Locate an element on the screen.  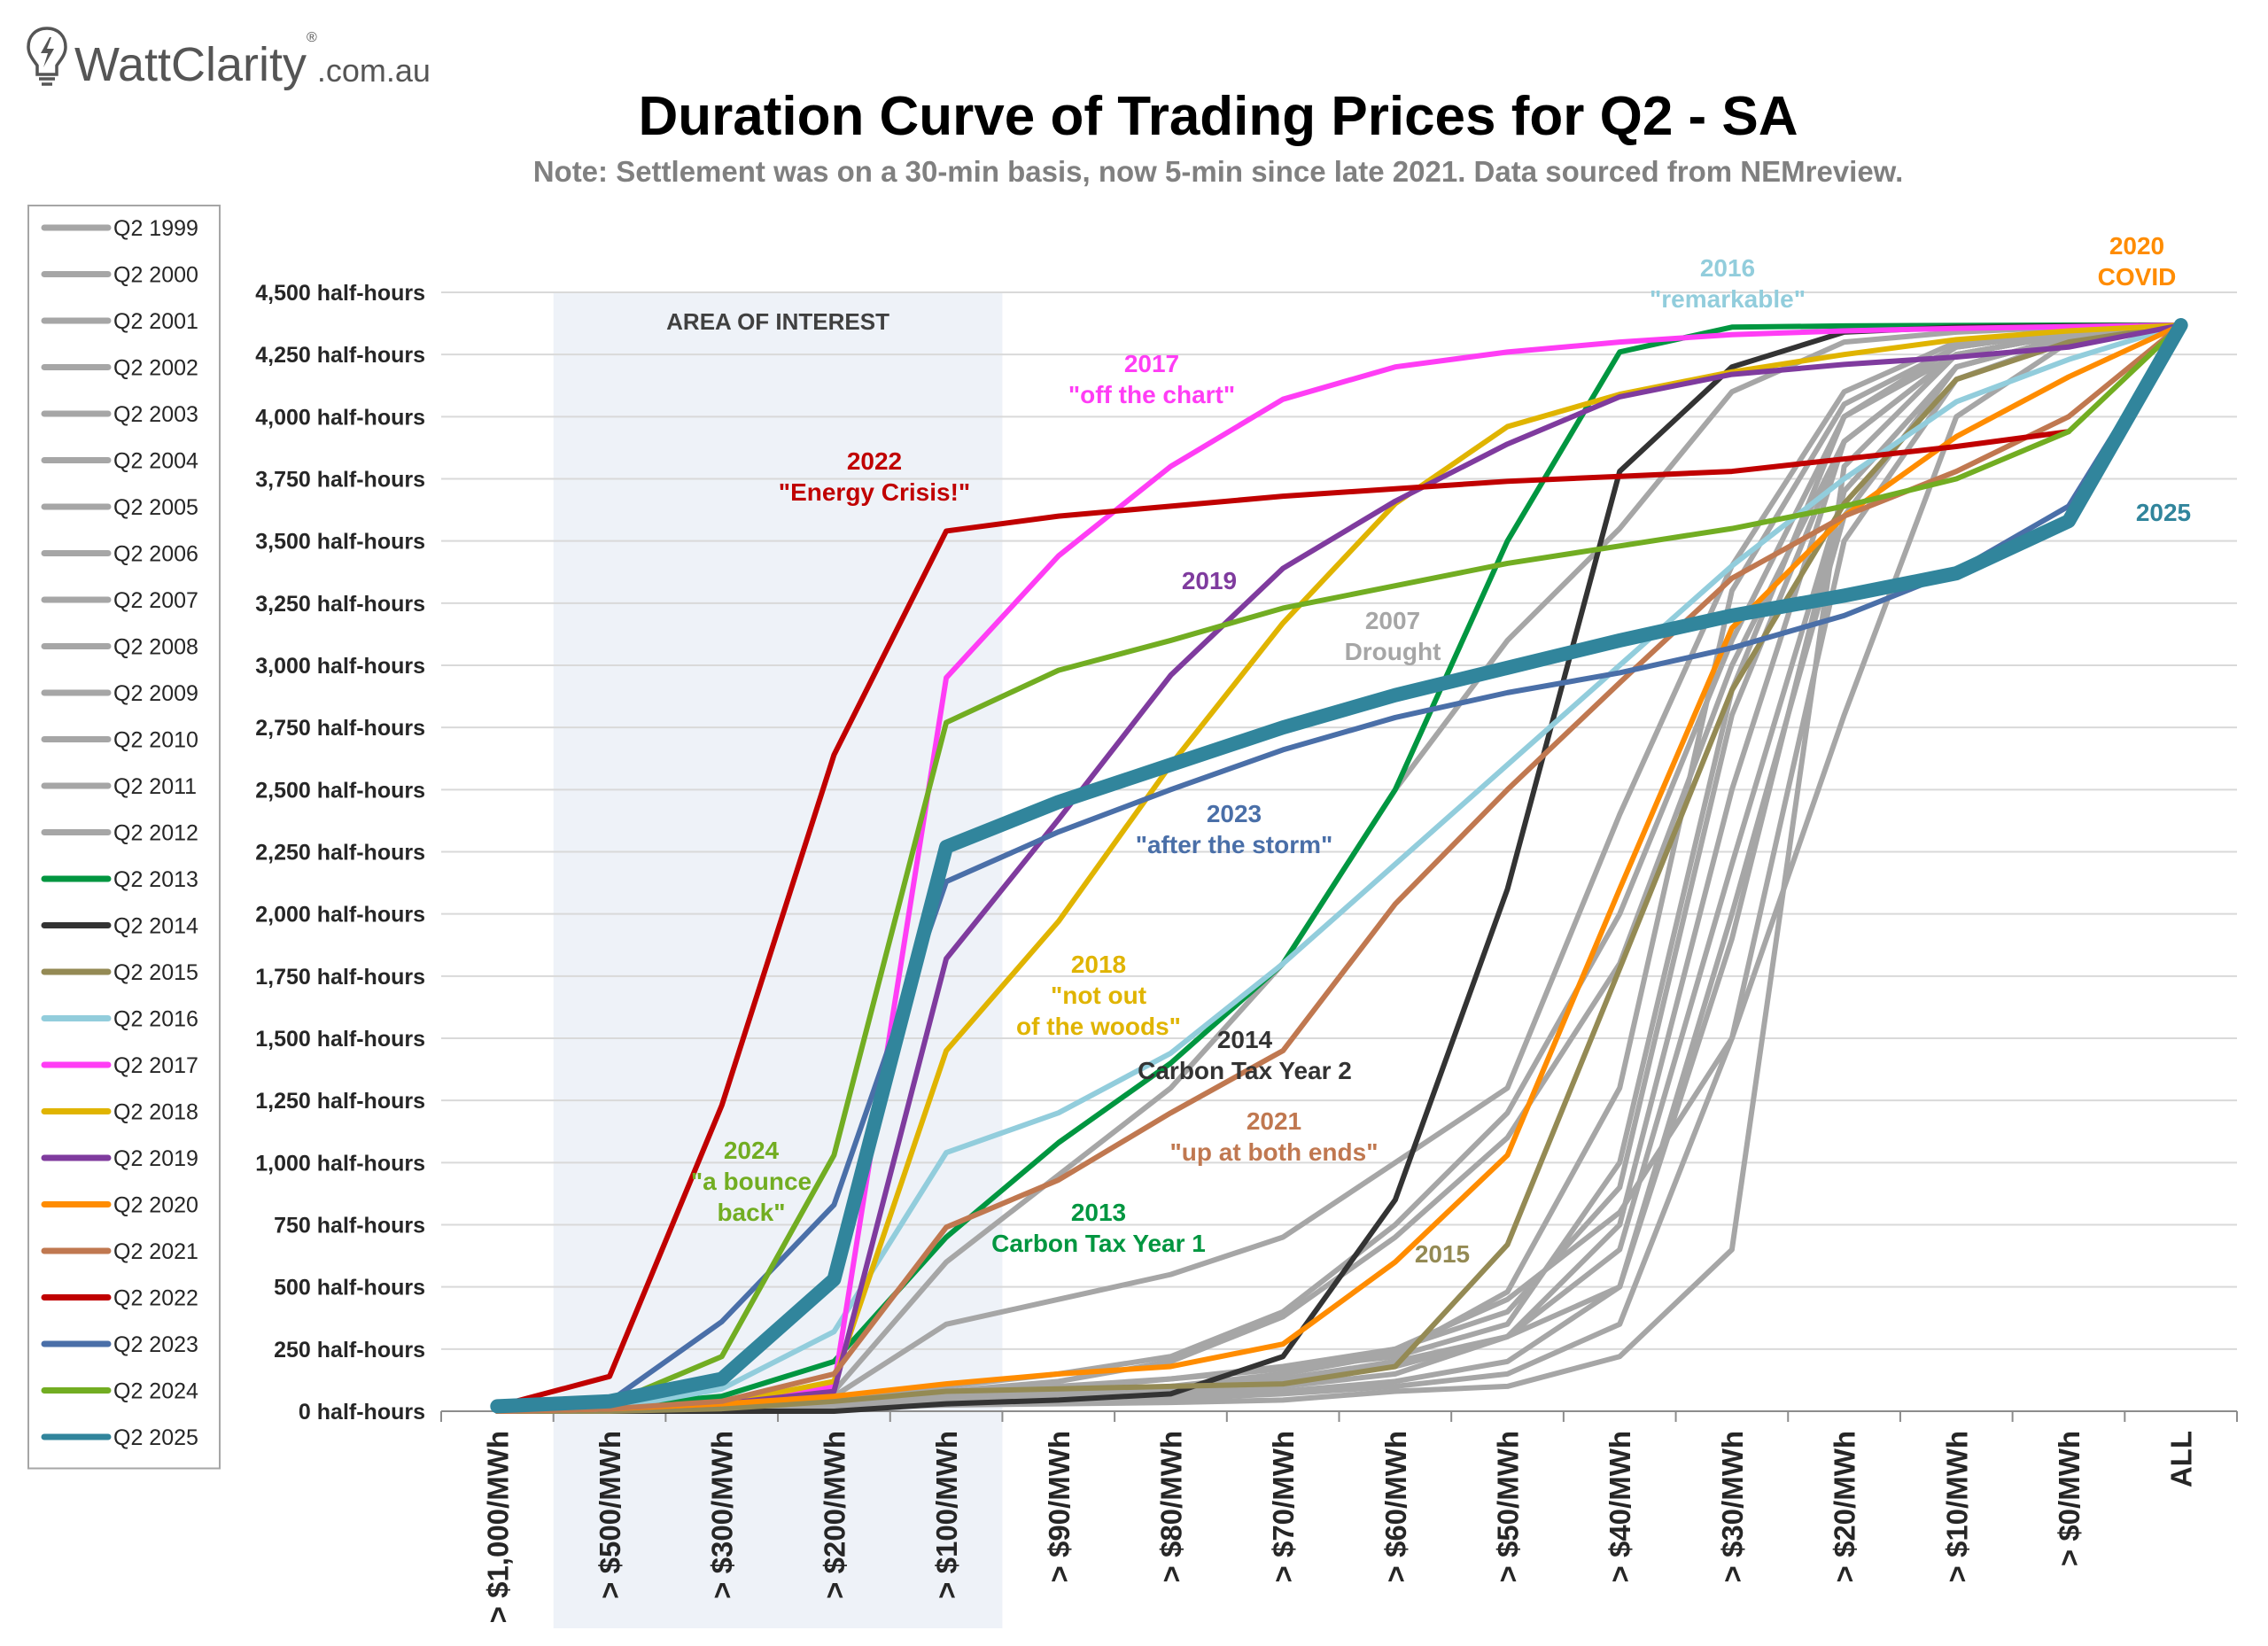
legend-label: Q2 2008 is located at coordinates (155, 647).